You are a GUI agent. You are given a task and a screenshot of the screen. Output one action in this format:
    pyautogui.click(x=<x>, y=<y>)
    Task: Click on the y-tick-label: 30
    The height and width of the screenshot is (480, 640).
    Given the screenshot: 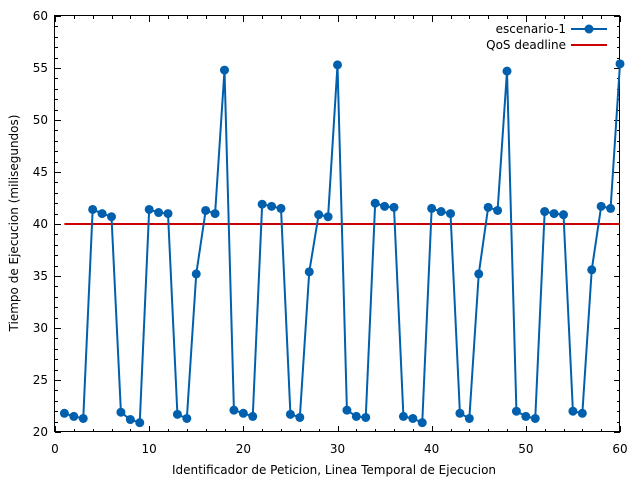 What is the action you would take?
    pyautogui.click(x=40, y=328)
    